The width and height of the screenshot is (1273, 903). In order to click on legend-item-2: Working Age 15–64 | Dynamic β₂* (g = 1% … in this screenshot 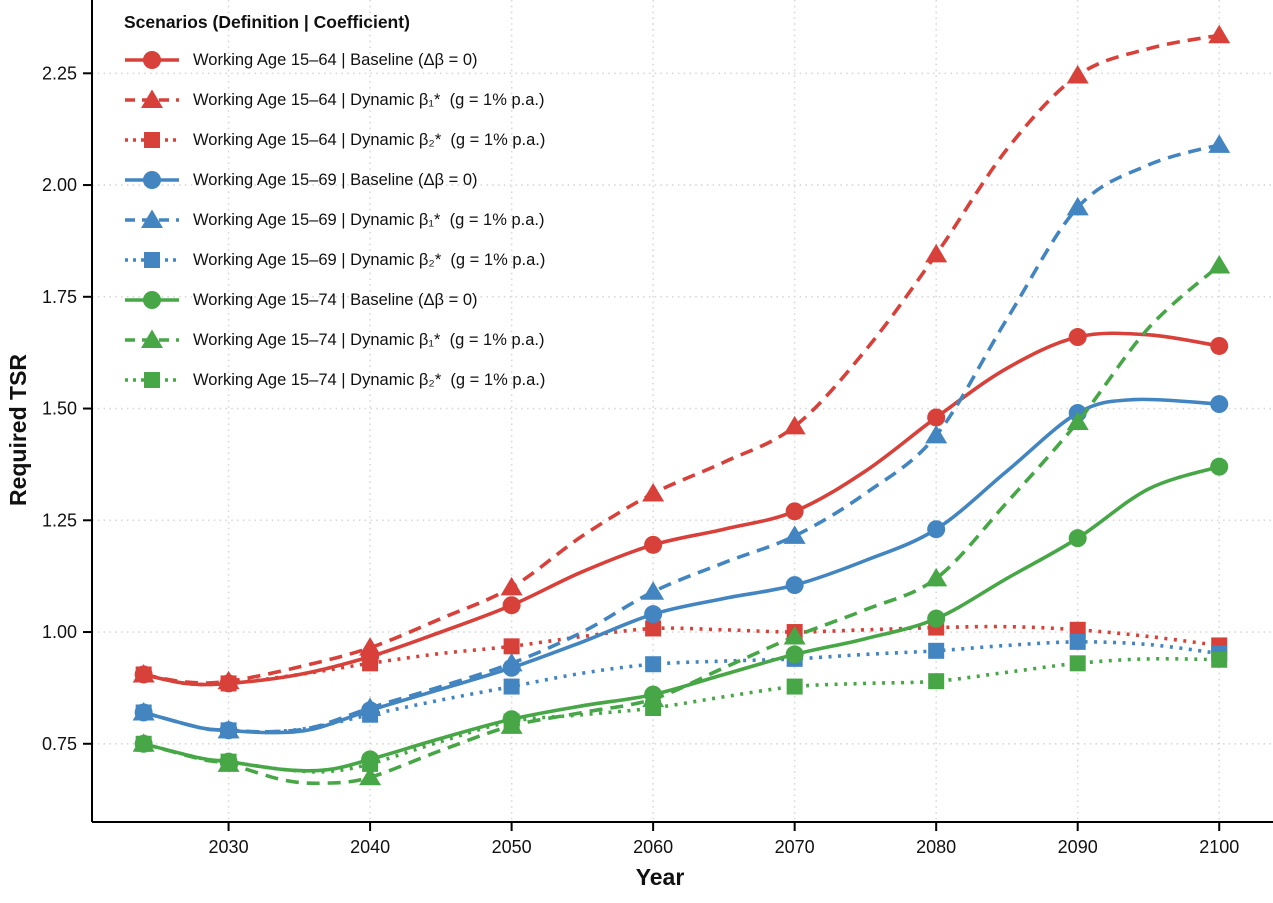, I will do `click(334, 140)`.